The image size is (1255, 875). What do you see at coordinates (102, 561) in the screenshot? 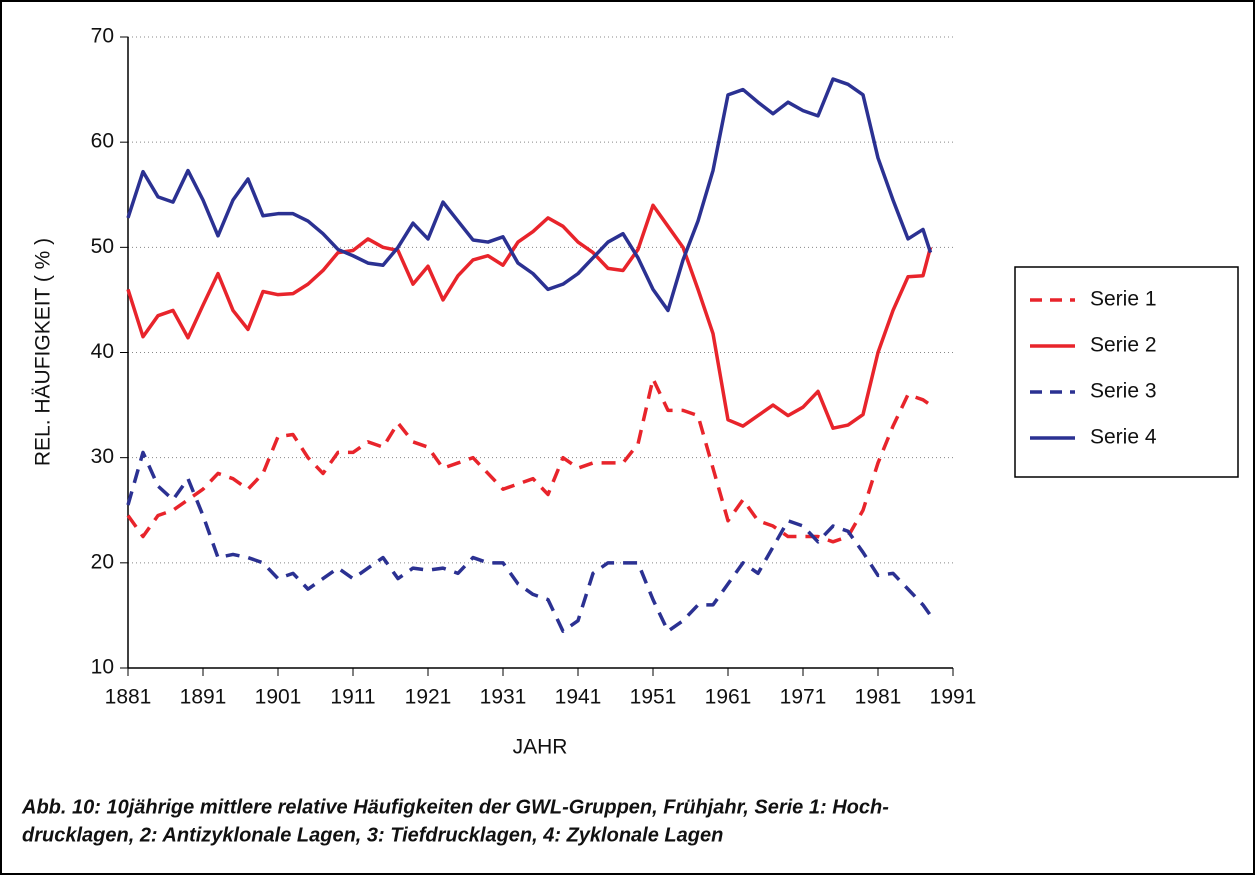
I see `y-tick-label: 20` at bounding box center [102, 561].